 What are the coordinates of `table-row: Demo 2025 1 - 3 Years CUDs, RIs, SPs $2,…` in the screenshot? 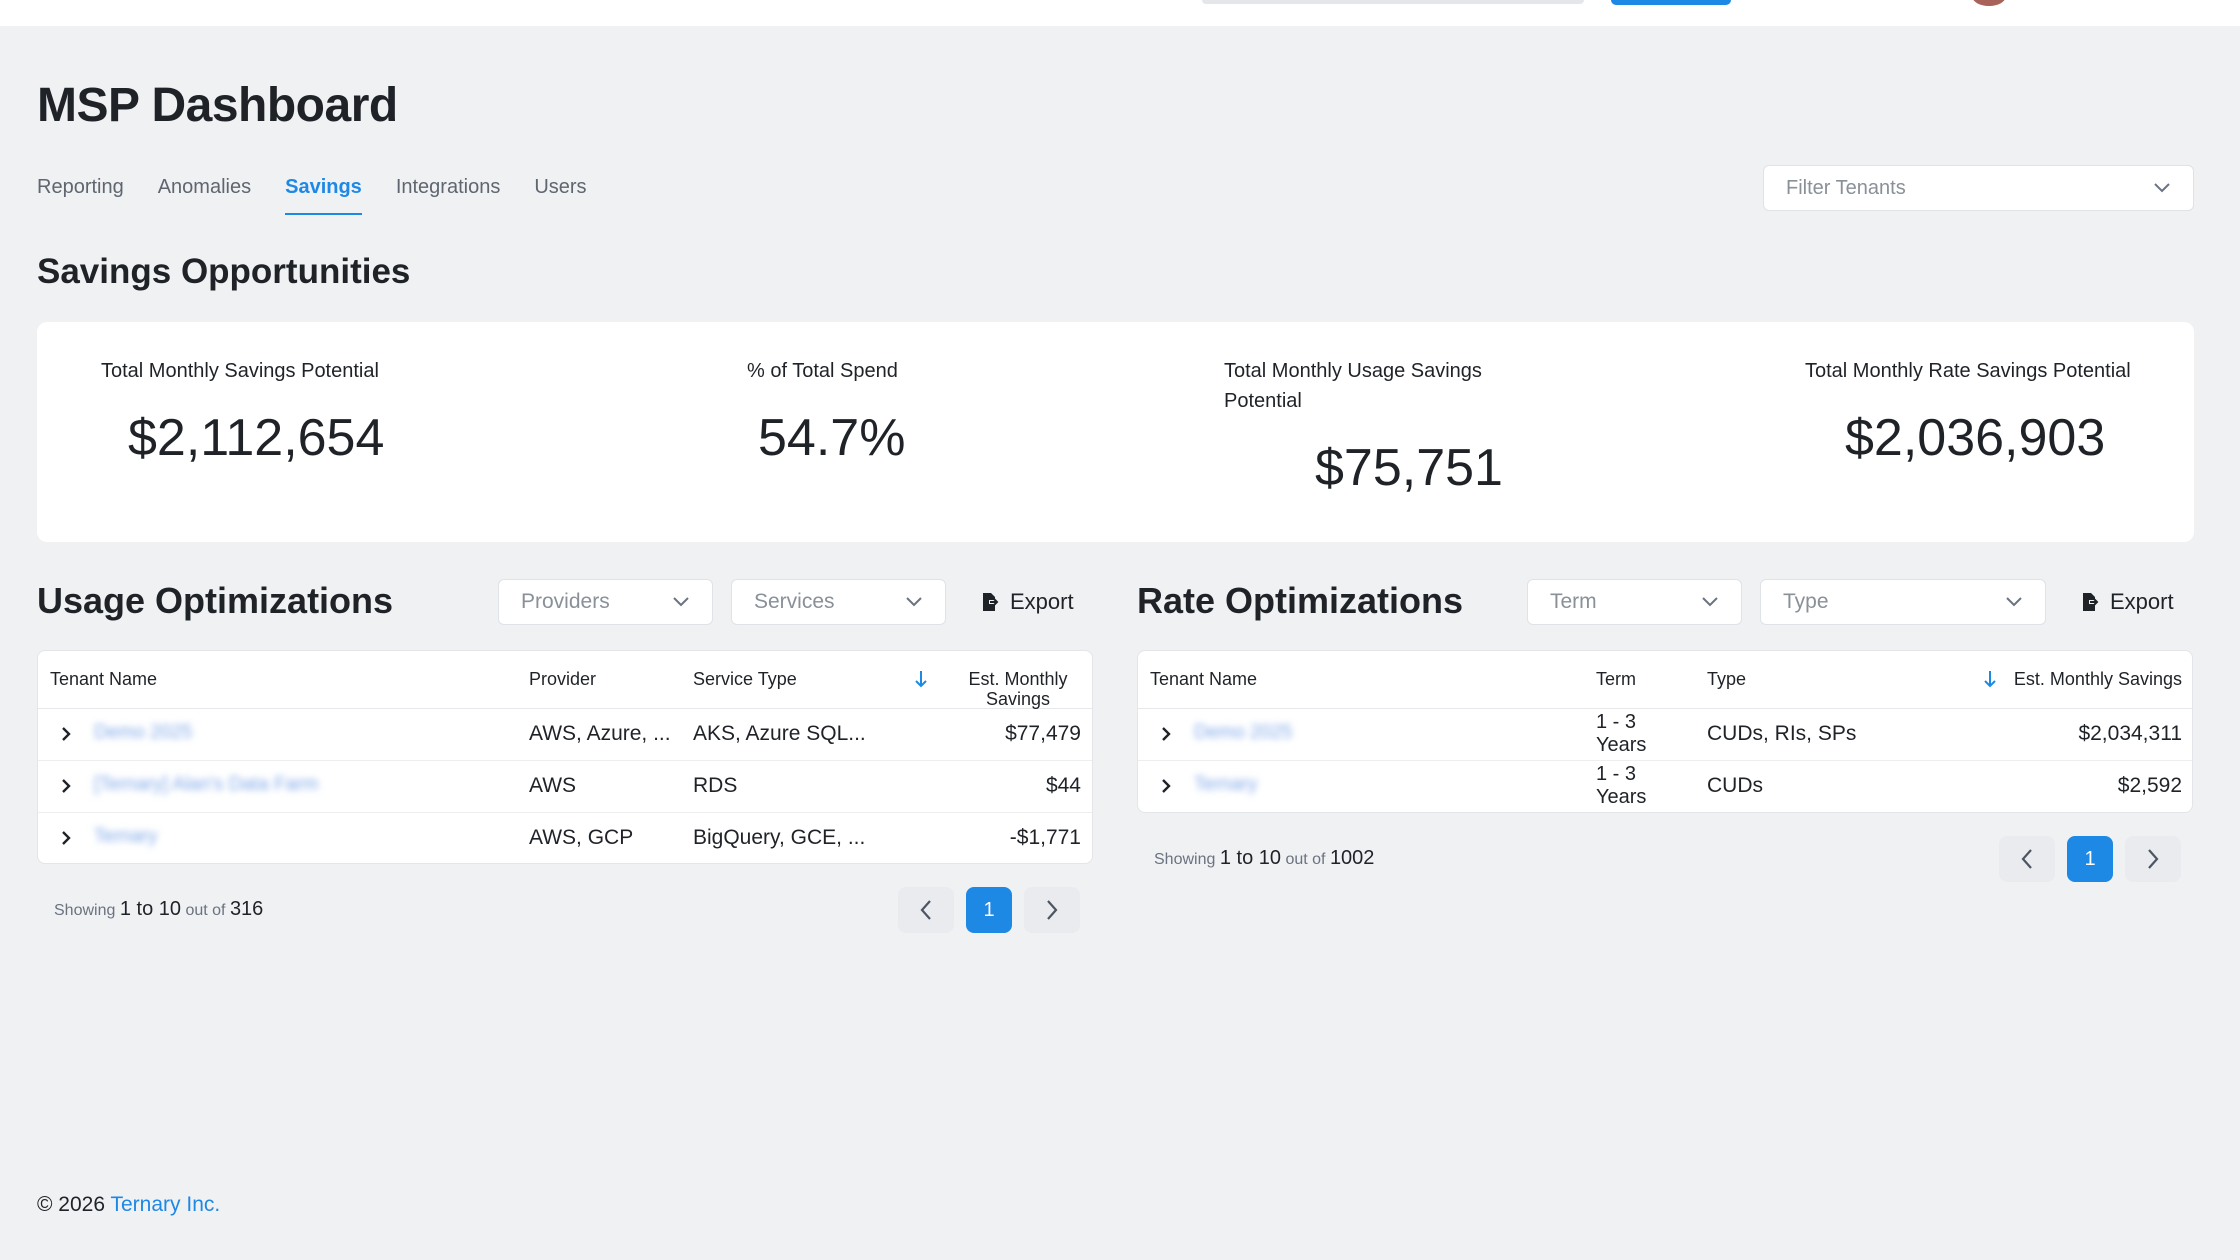 It's located at (1665, 735).